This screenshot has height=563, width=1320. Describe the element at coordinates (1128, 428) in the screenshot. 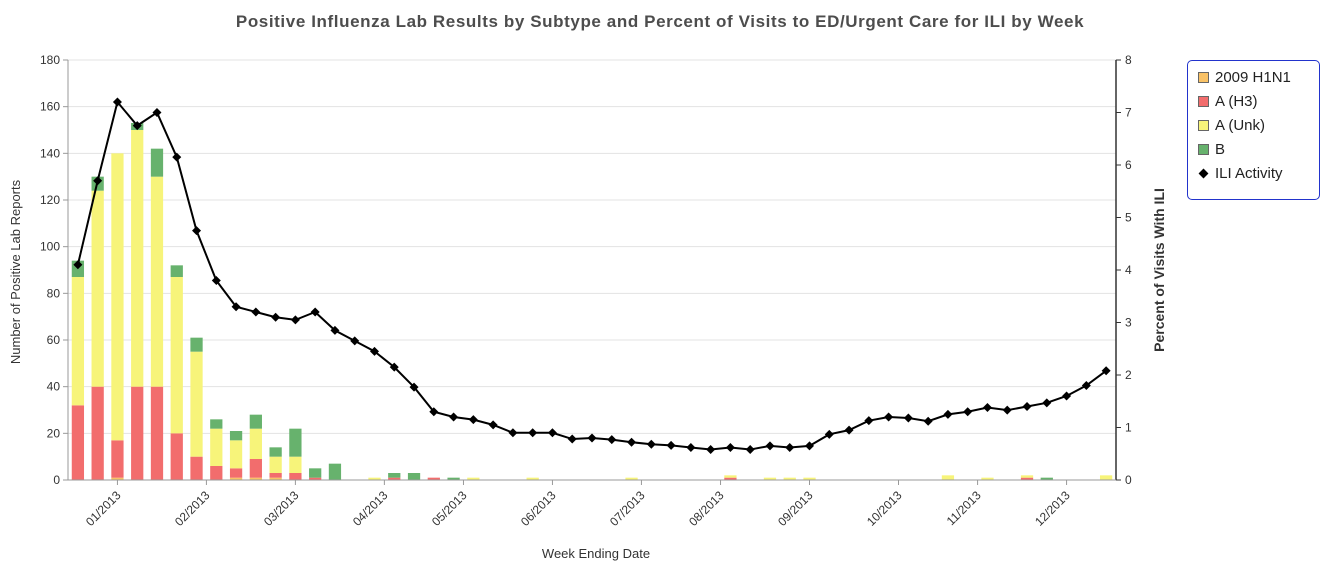

I see `y2-tick-label: 1` at that location.